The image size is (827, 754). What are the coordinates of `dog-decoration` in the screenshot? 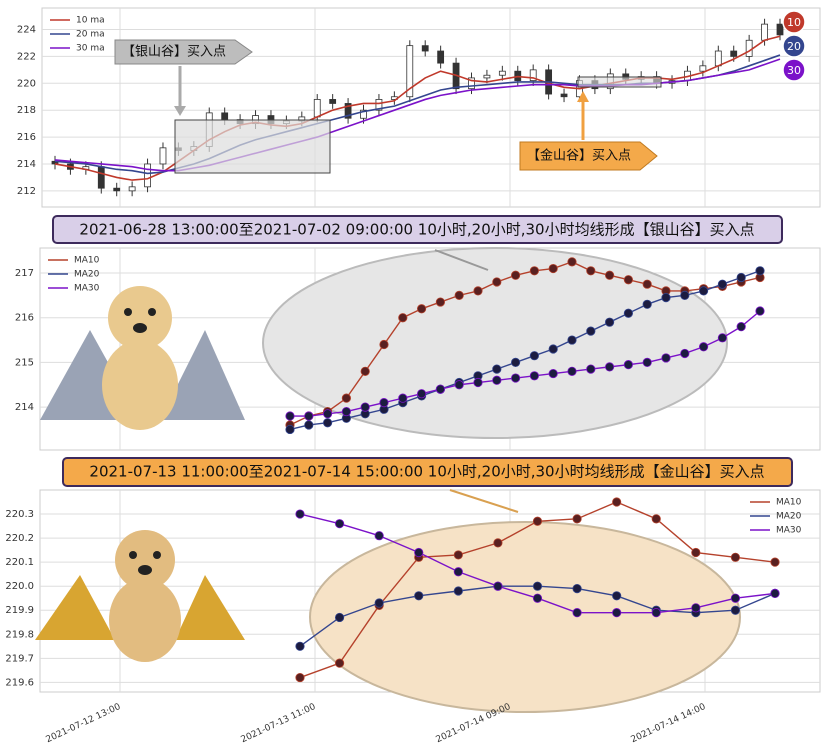 It's located at (142, 358).